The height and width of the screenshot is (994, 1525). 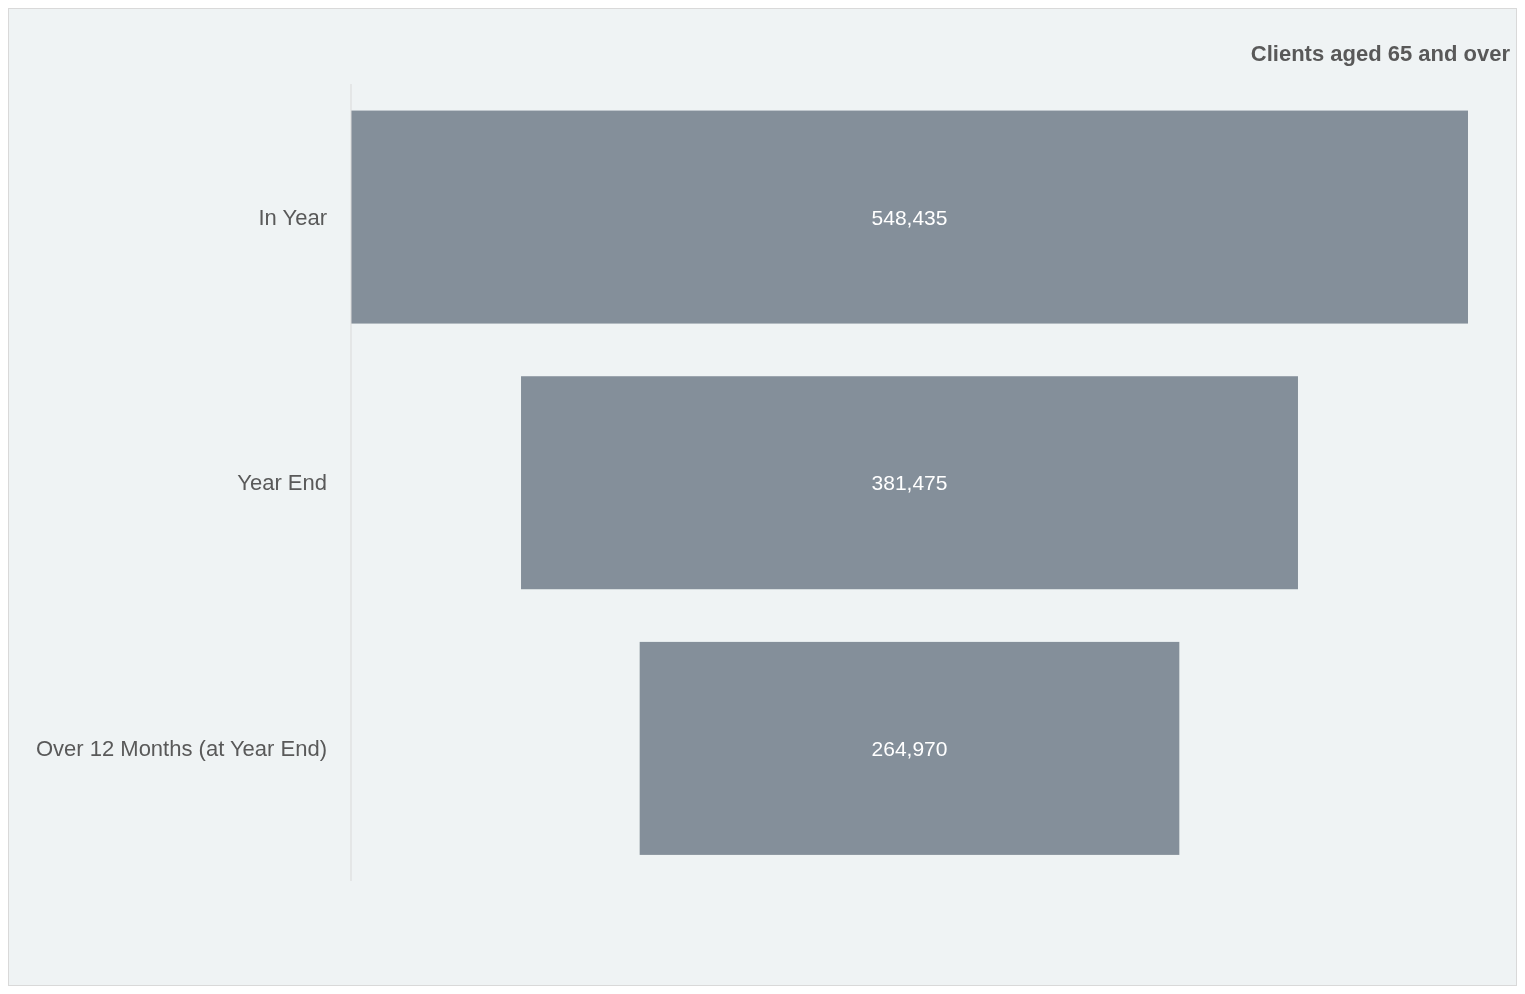 I want to click on data-label: 264,970, so click(x=909, y=748).